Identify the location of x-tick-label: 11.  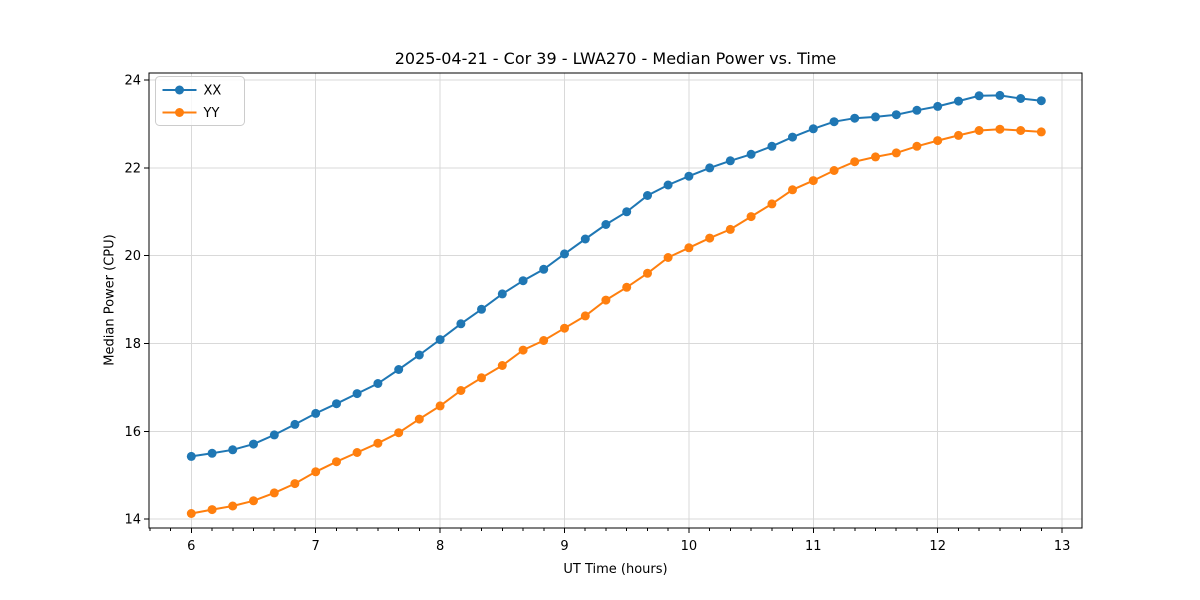
(813, 546).